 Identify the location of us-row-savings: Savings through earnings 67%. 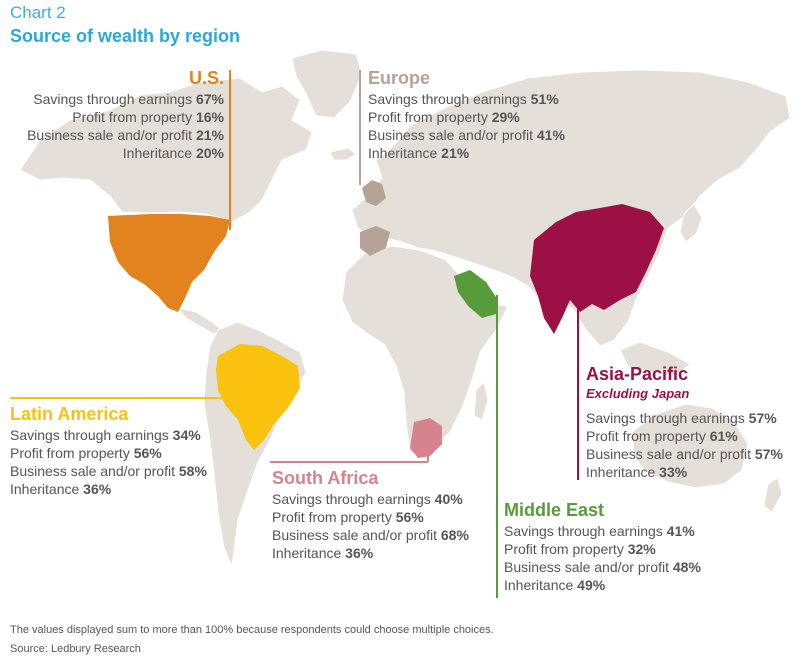
(128, 99).